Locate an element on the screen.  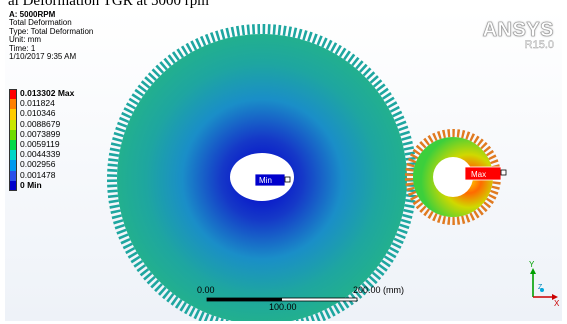
analysis-title: A: 5000RPM is located at coordinates (32, 14).